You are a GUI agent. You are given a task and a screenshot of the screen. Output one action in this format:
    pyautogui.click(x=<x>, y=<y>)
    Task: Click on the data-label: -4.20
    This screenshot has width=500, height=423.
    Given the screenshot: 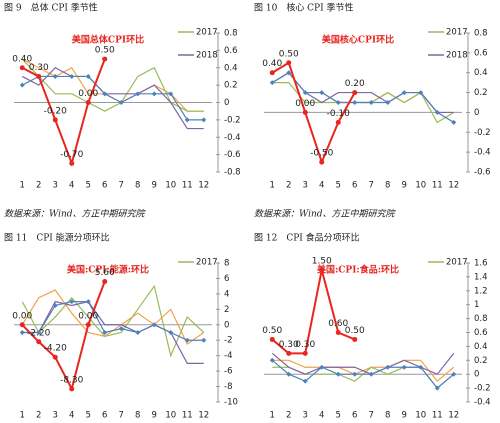 What is the action you would take?
    pyautogui.click(x=56, y=349)
    